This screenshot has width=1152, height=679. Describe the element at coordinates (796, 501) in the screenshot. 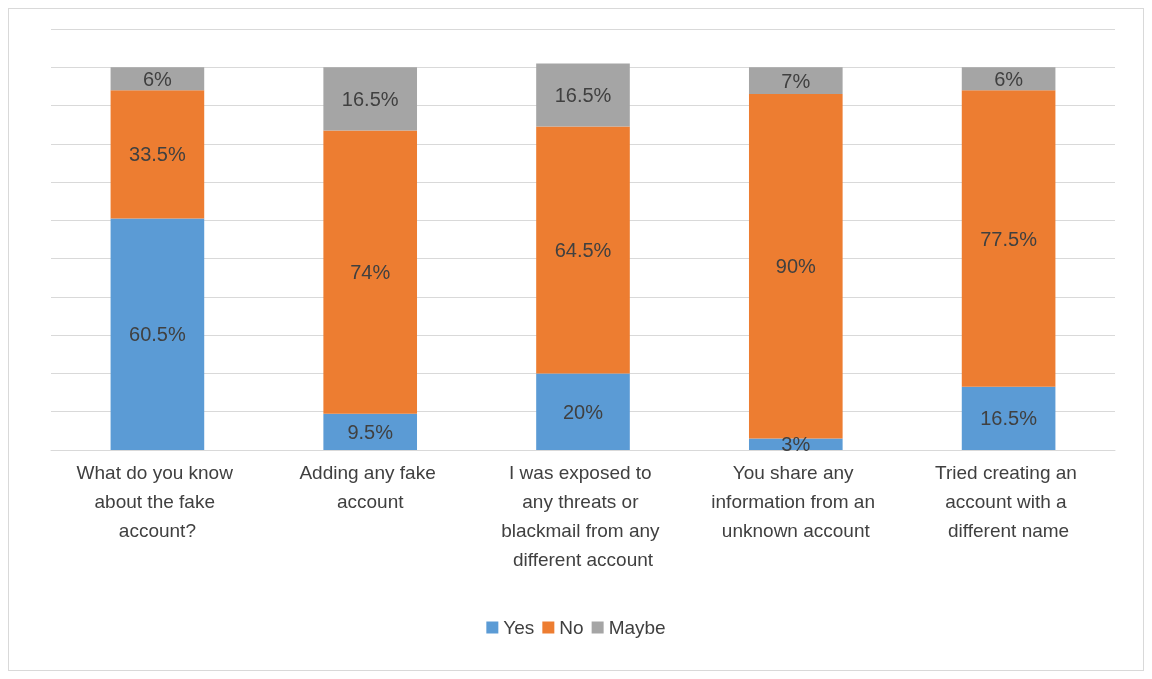

I see `x-tick-label: You share any information from an unknown account` at that location.